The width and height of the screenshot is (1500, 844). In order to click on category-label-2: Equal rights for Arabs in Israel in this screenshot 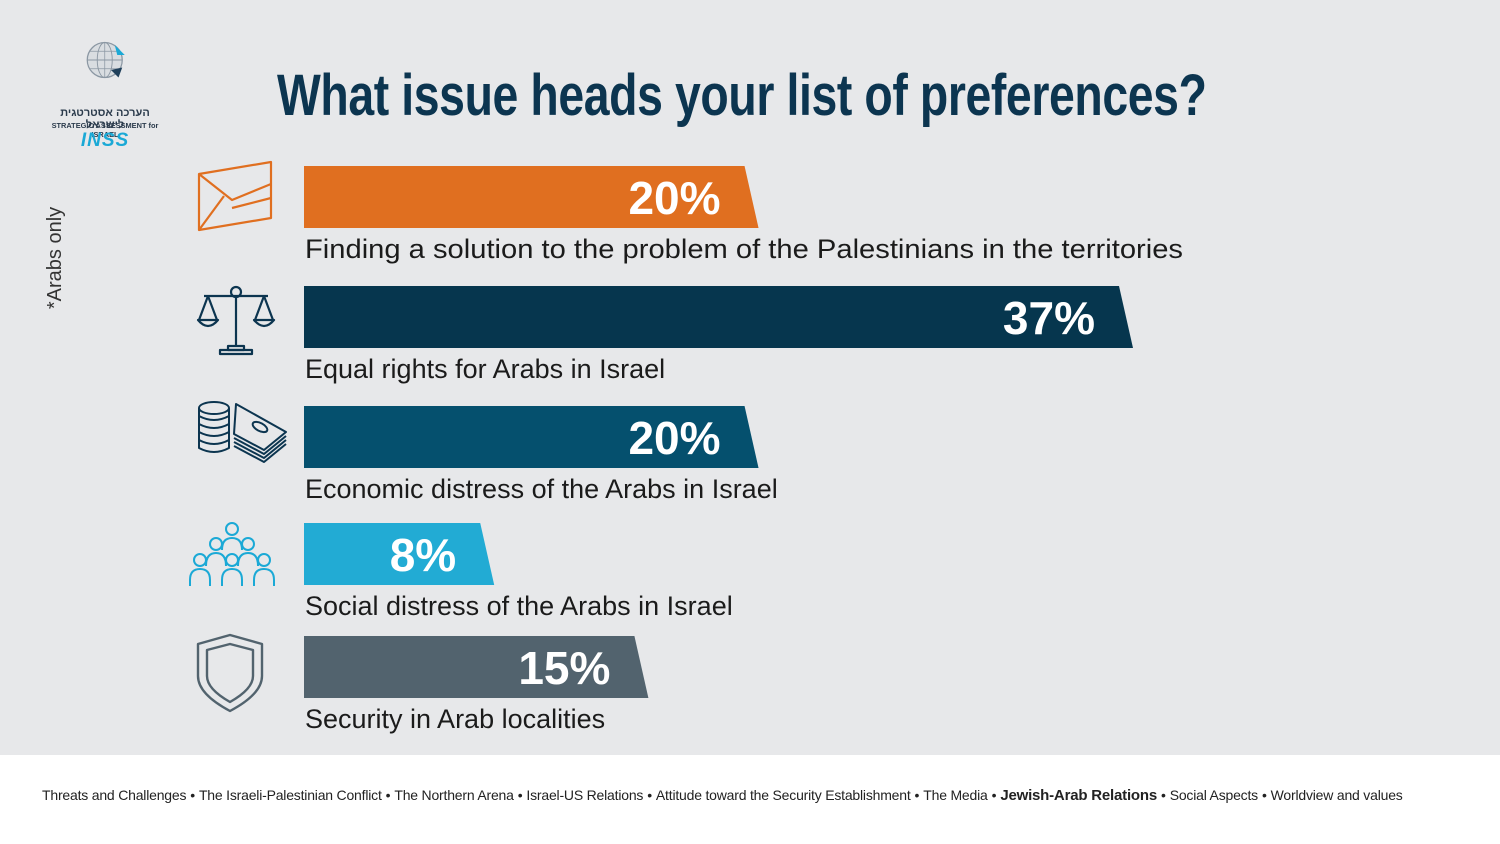, I will do `click(485, 369)`.